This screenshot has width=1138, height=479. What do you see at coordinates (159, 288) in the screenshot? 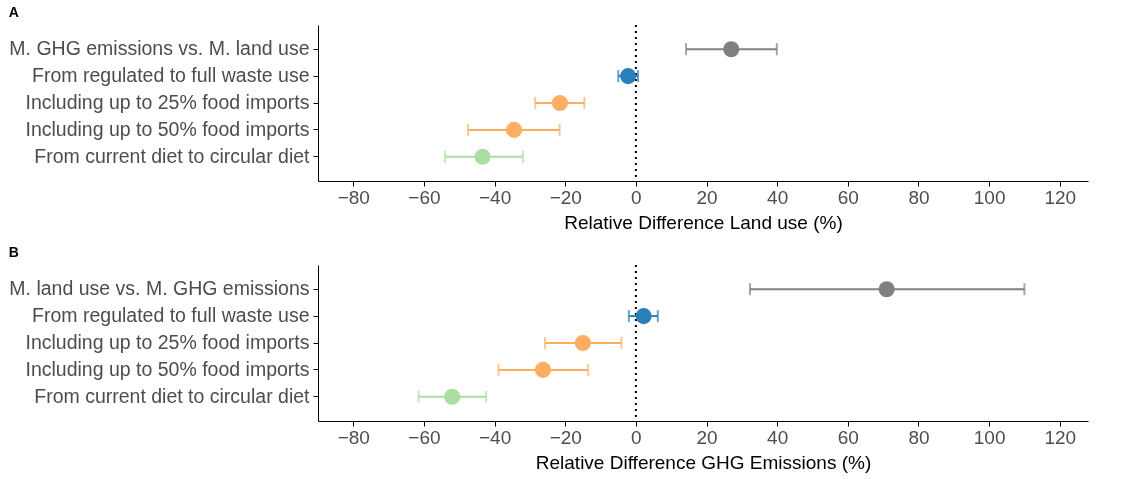
I see `y-tick-label: M. land use vs. M. GHG emissions` at bounding box center [159, 288].